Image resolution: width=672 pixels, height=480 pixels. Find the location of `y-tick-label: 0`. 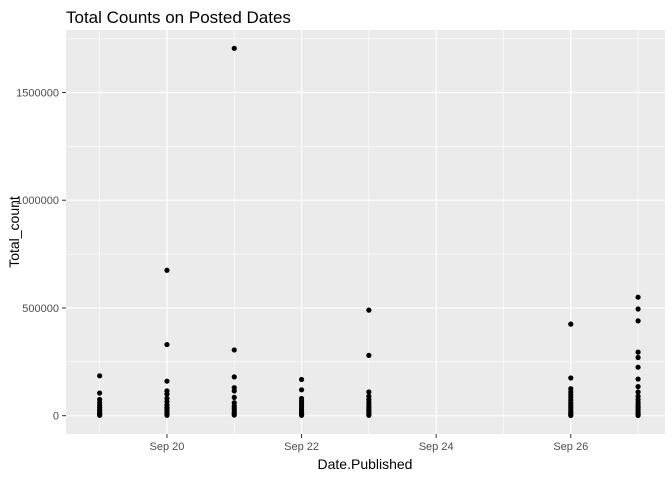

y-tick-label: 0 is located at coordinates (56, 417).